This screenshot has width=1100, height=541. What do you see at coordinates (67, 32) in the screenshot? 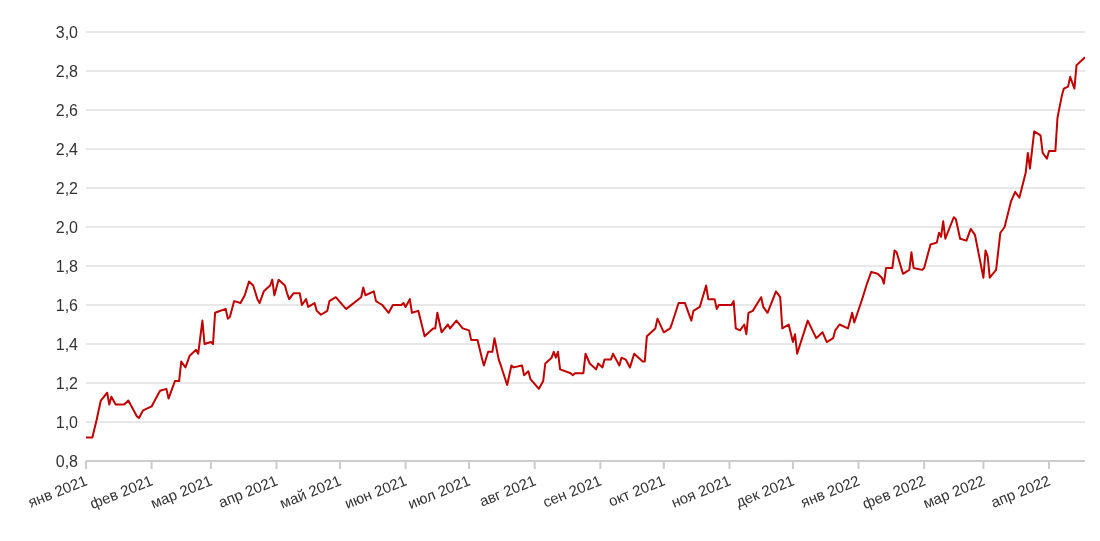
I see `y-tick-label: 3,0` at bounding box center [67, 32].